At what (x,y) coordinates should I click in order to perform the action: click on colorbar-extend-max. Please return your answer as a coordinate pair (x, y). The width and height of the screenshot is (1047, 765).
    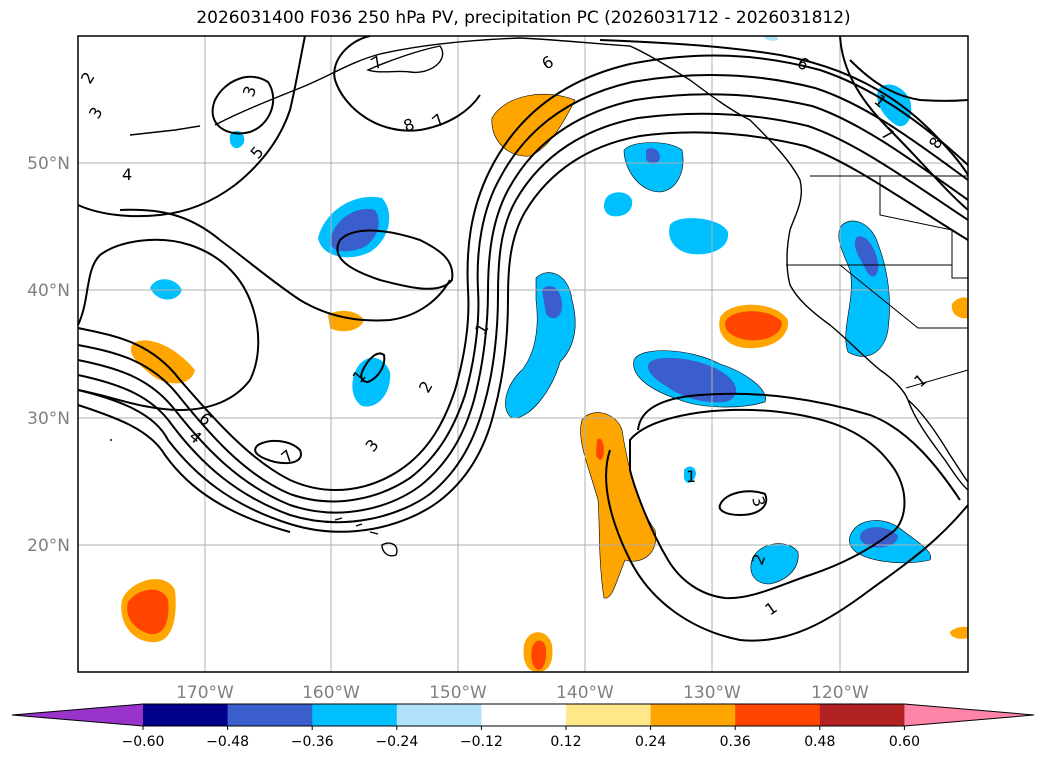
    Looking at the image, I should click on (969, 715).